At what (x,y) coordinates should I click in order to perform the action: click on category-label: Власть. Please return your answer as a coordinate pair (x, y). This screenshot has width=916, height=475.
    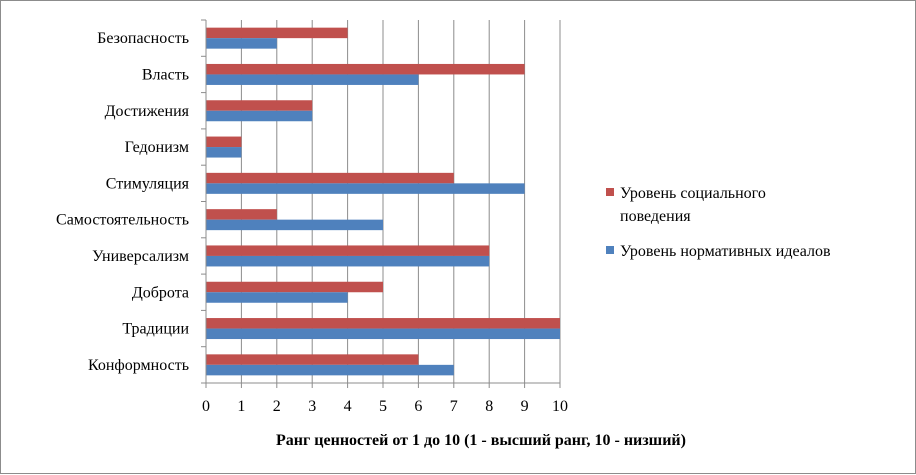
    Looking at the image, I should click on (165, 74).